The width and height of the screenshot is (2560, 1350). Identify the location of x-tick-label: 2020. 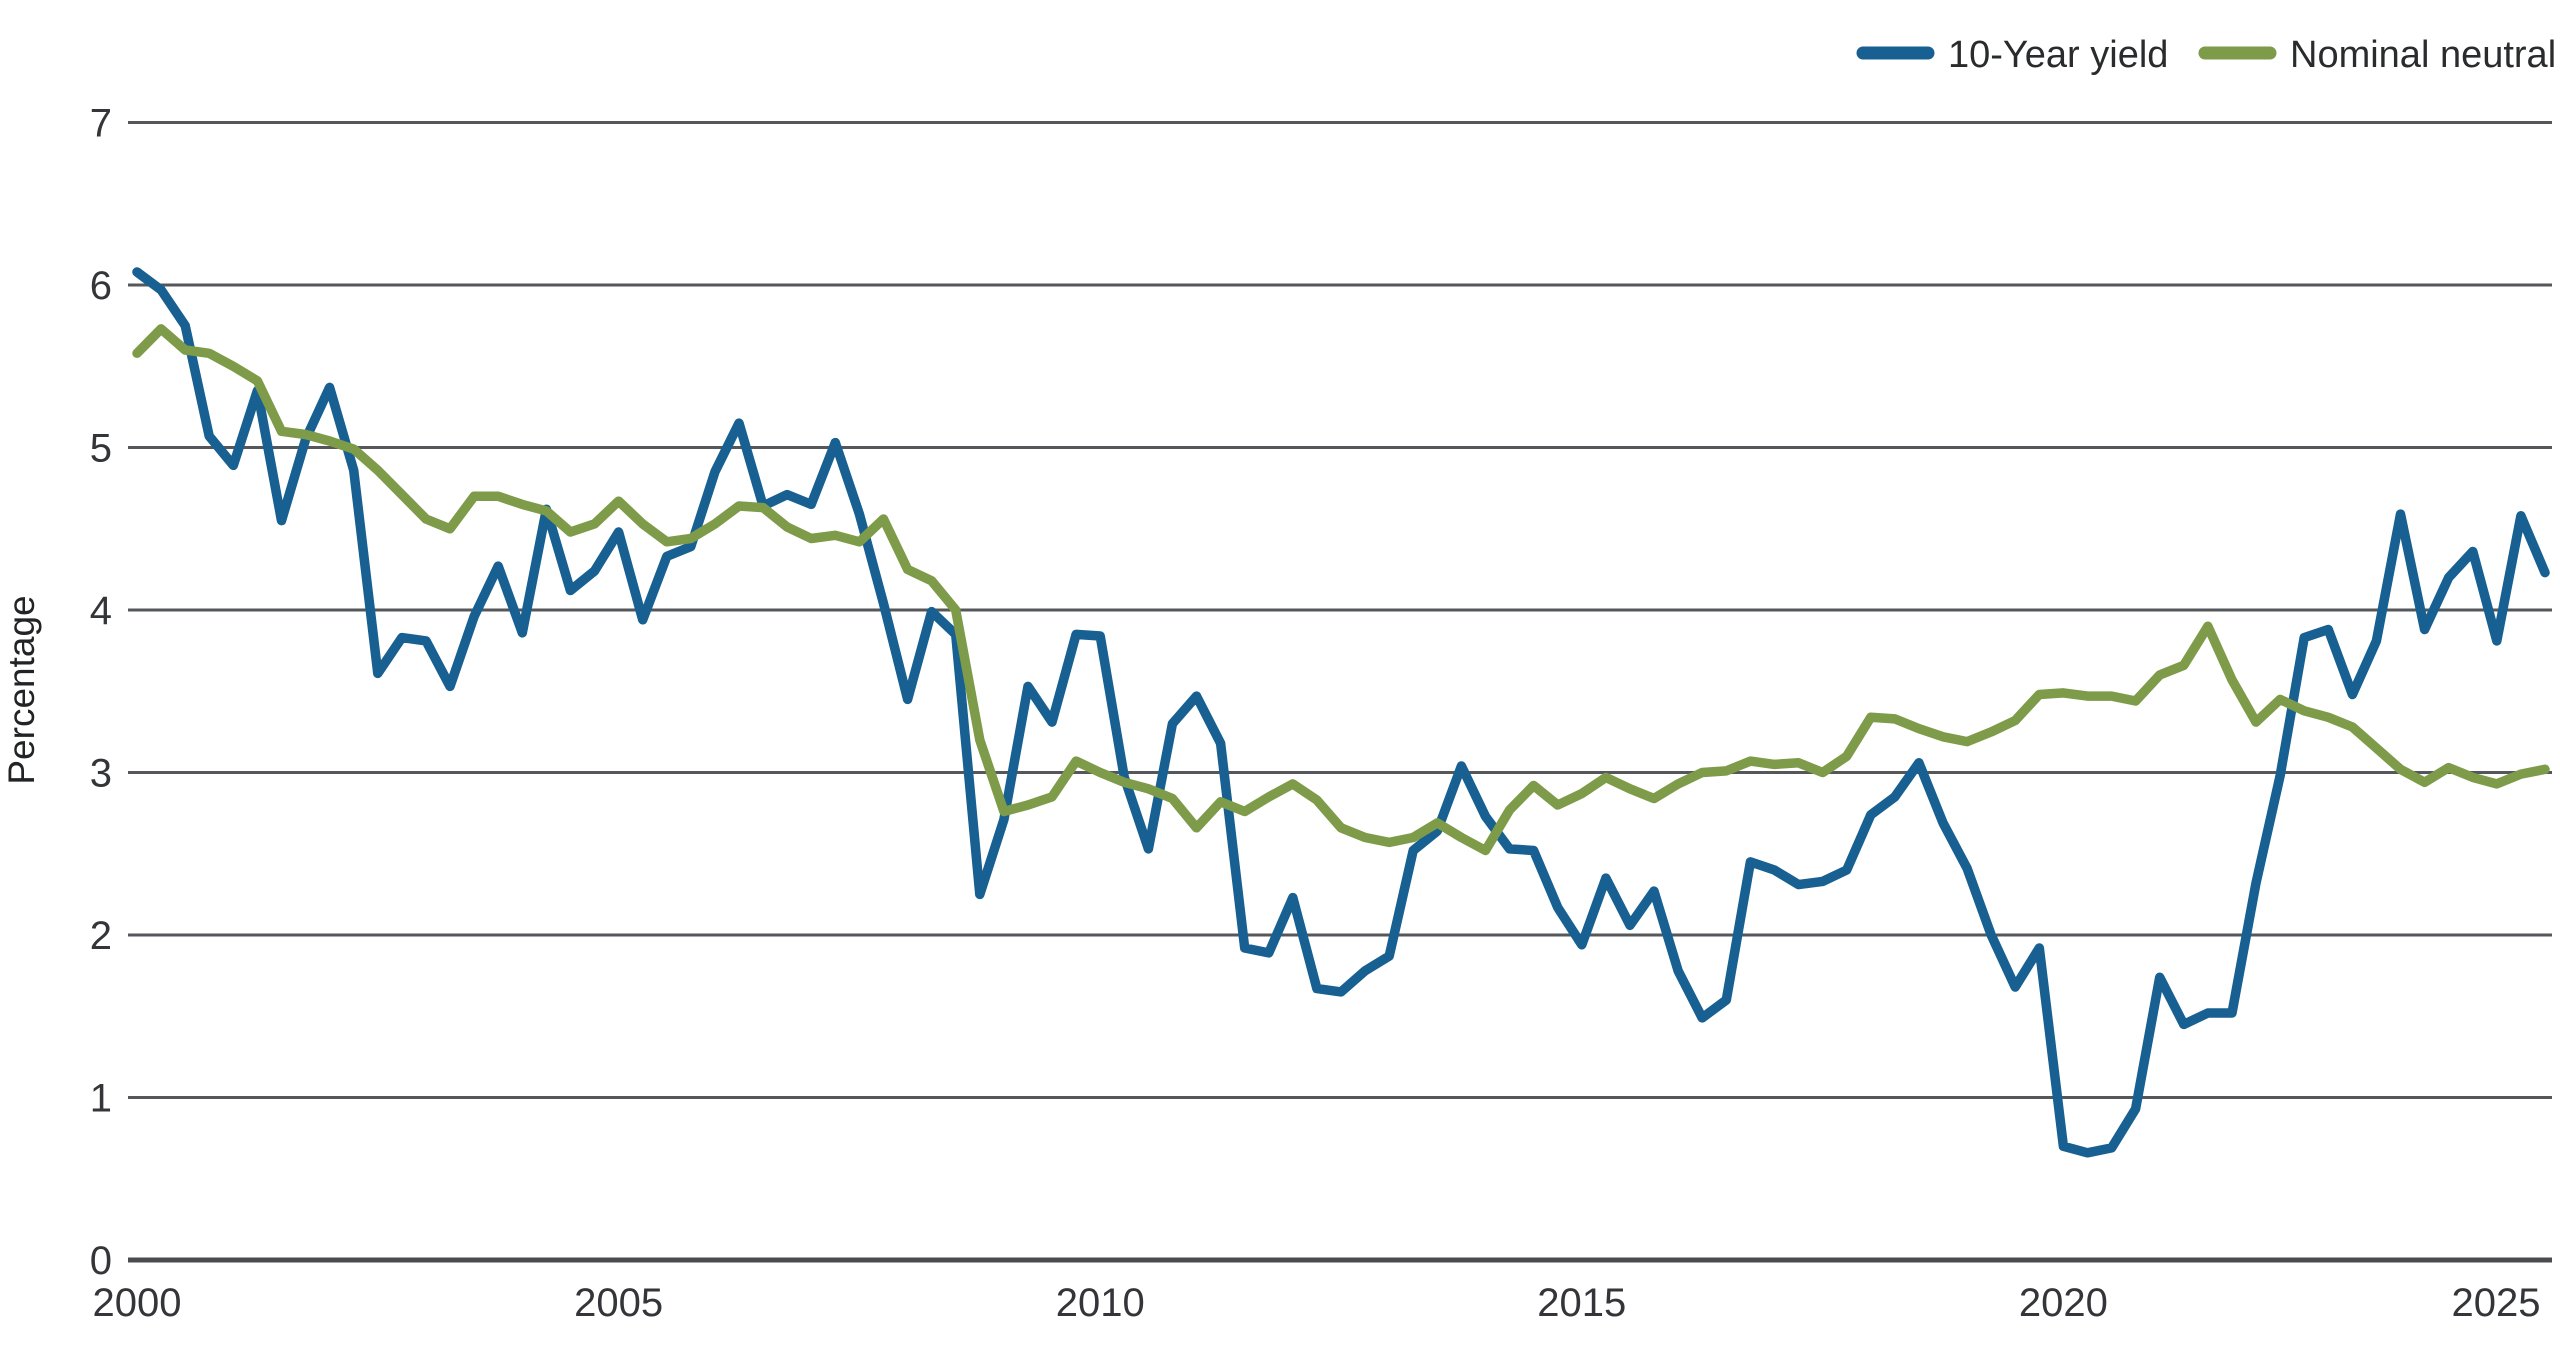
(2063, 1303).